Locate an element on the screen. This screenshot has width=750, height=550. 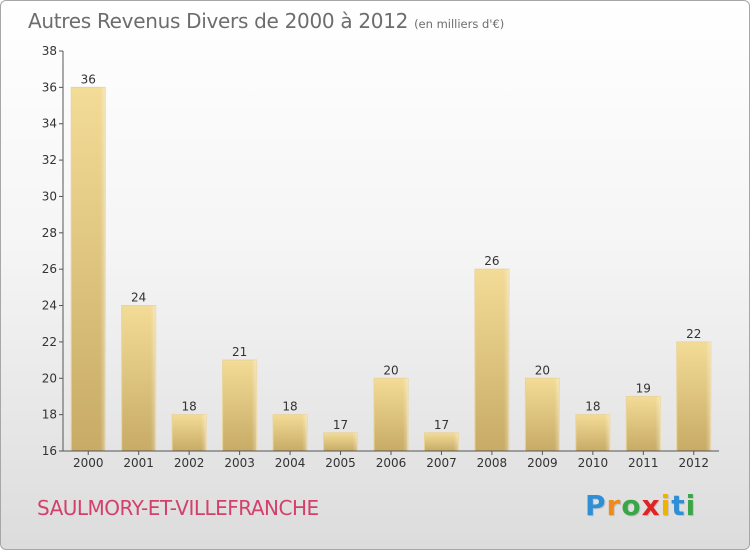
x-tick-label-2006: 2006 is located at coordinates (391, 463).